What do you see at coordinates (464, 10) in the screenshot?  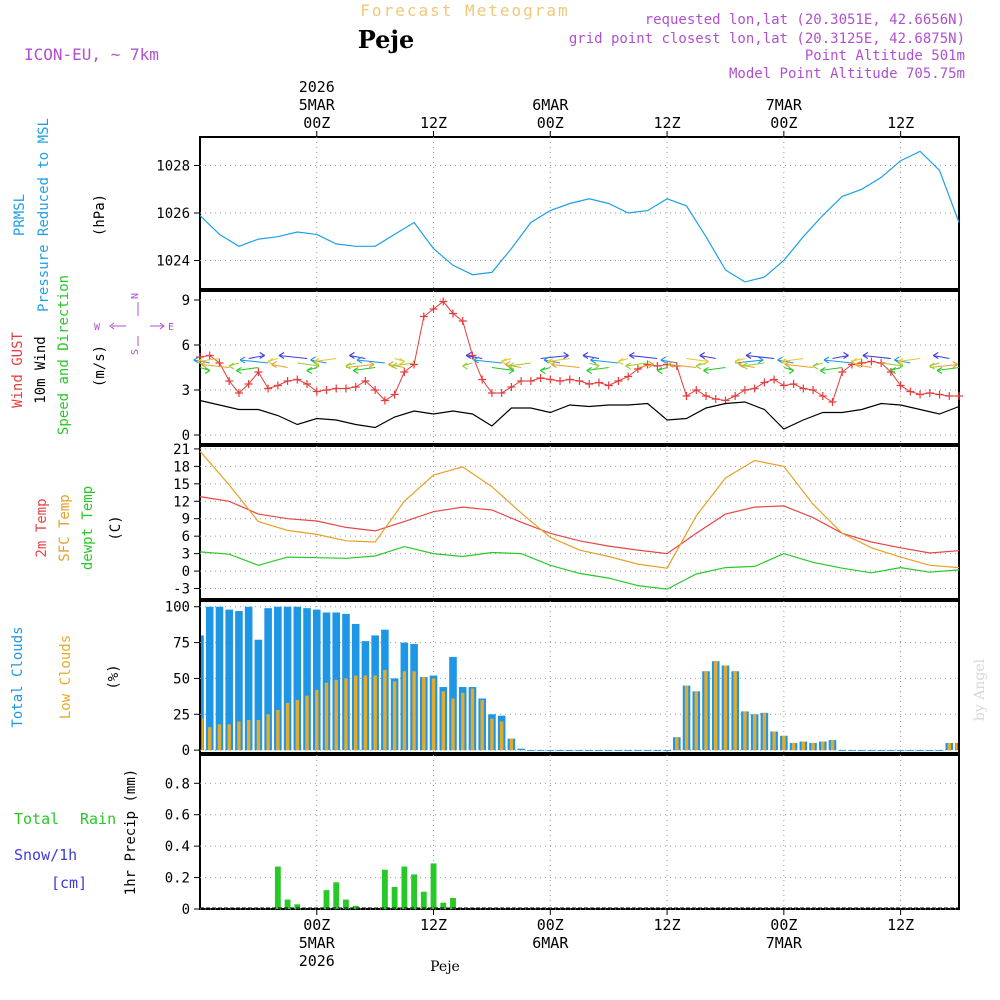 I see `chart-title: Forecast Meteogram` at bounding box center [464, 10].